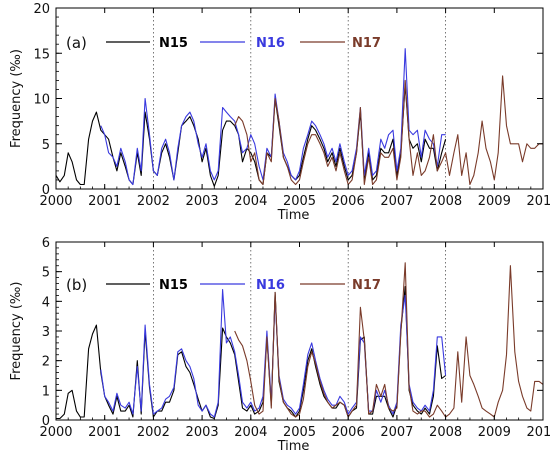 Image resolution: width=550 pixels, height=462 pixels. I want to click on panel-label: (b), so click(76, 285).